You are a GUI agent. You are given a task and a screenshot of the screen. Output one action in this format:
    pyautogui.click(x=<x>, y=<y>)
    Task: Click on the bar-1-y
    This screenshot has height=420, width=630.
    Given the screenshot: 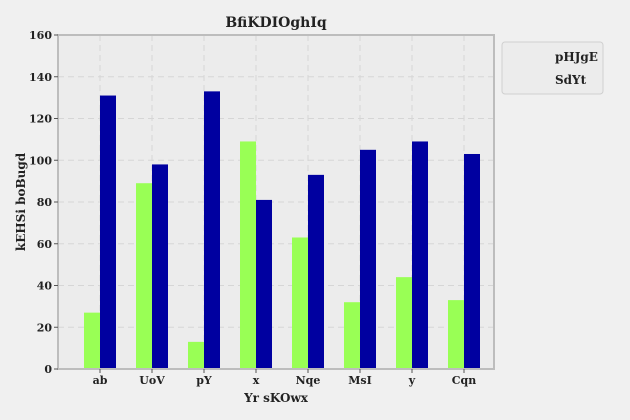 What is the action you would take?
    pyautogui.click(x=404, y=323)
    